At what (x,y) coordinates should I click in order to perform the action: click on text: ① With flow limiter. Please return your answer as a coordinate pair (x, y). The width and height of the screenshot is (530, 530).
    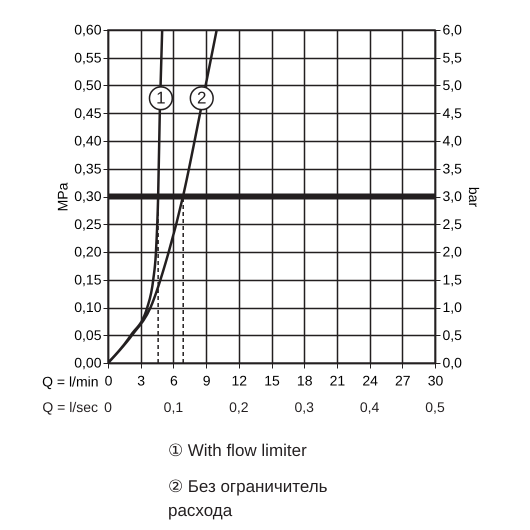
    Looking at the image, I should click on (238, 450).